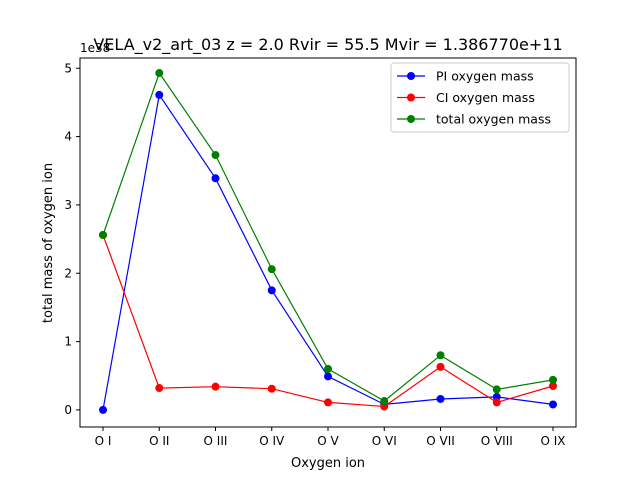 Image resolution: width=640 pixels, height=480 pixels. What do you see at coordinates (95, 48) in the screenshot?
I see `y-offset-label: 1e38` at bounding box center [95, 48].